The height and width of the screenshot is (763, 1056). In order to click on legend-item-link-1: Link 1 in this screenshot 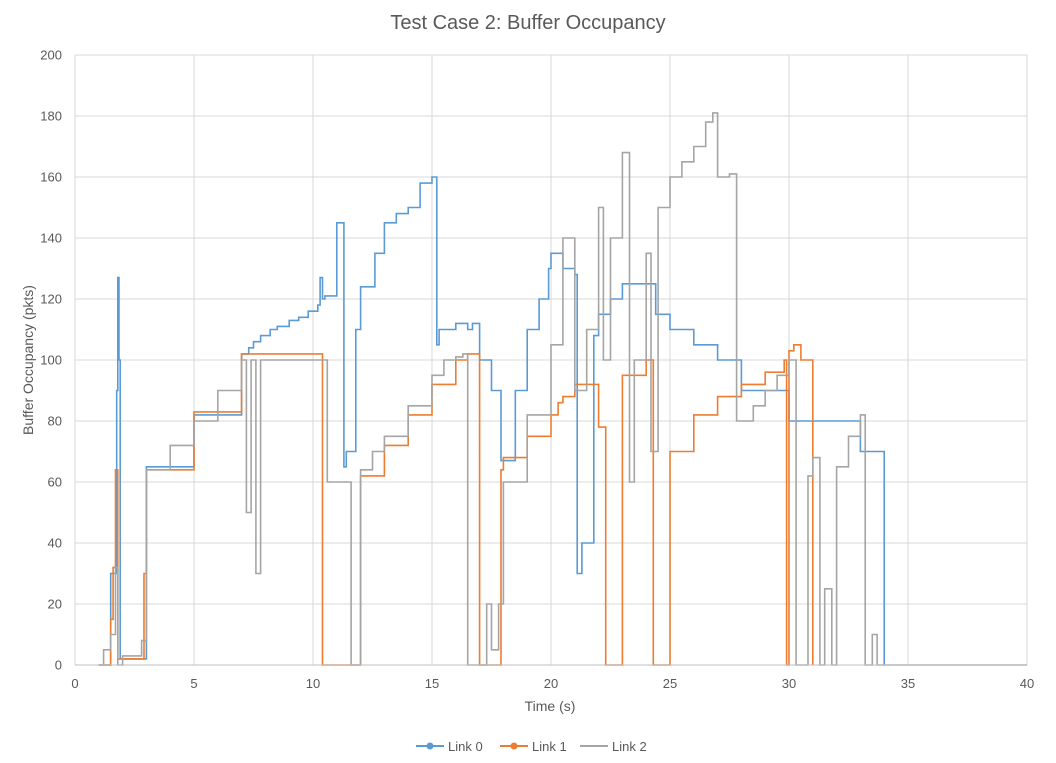, I will do `click(533, 746)`.